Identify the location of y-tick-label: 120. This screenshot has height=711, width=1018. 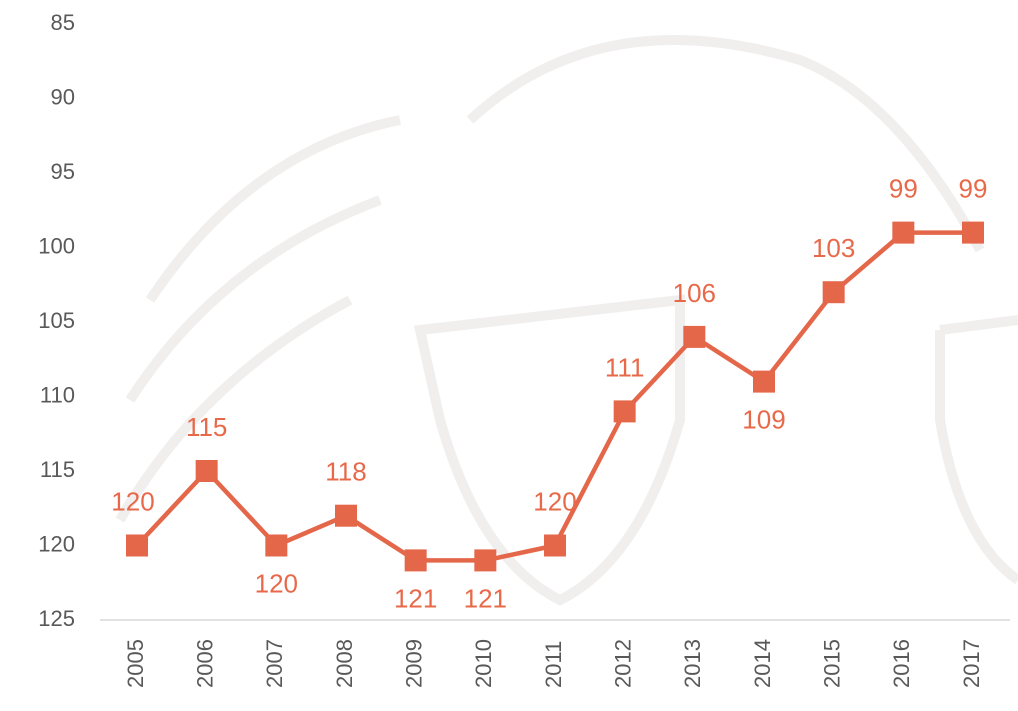
(56, 543).